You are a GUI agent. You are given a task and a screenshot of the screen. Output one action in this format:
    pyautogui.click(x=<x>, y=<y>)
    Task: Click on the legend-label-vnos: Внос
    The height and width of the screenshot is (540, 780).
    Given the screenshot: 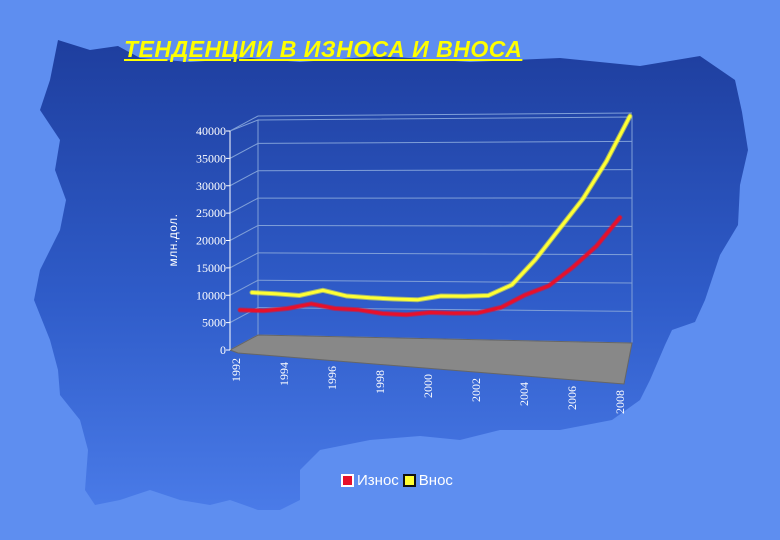 What is the action you would take?
    pyautogui.click(x=435, y=480)
    